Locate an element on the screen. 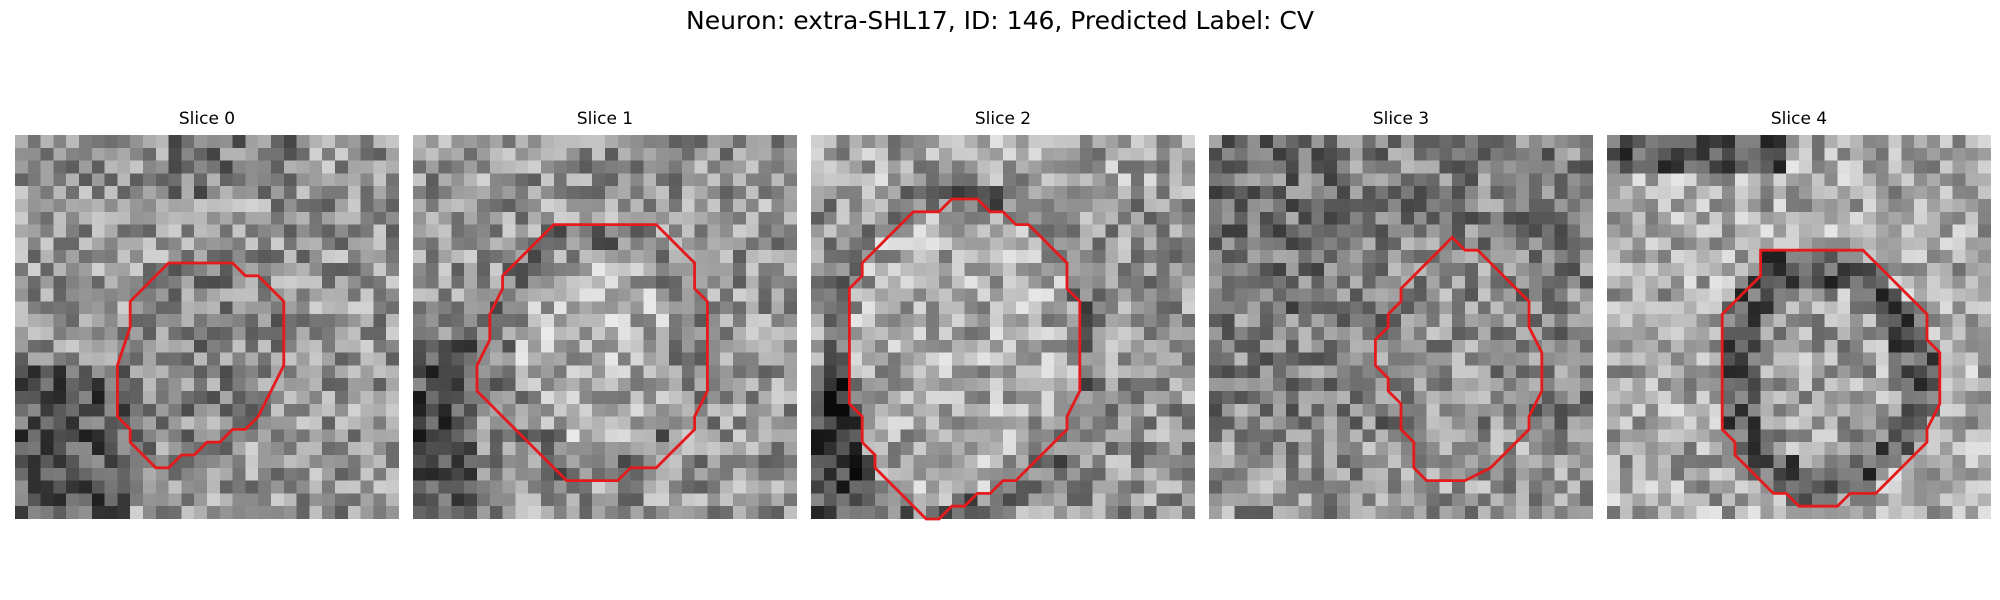 The image size is (2000, 600). slice-title: Slice 4 is located at coordinates (1799, 119).